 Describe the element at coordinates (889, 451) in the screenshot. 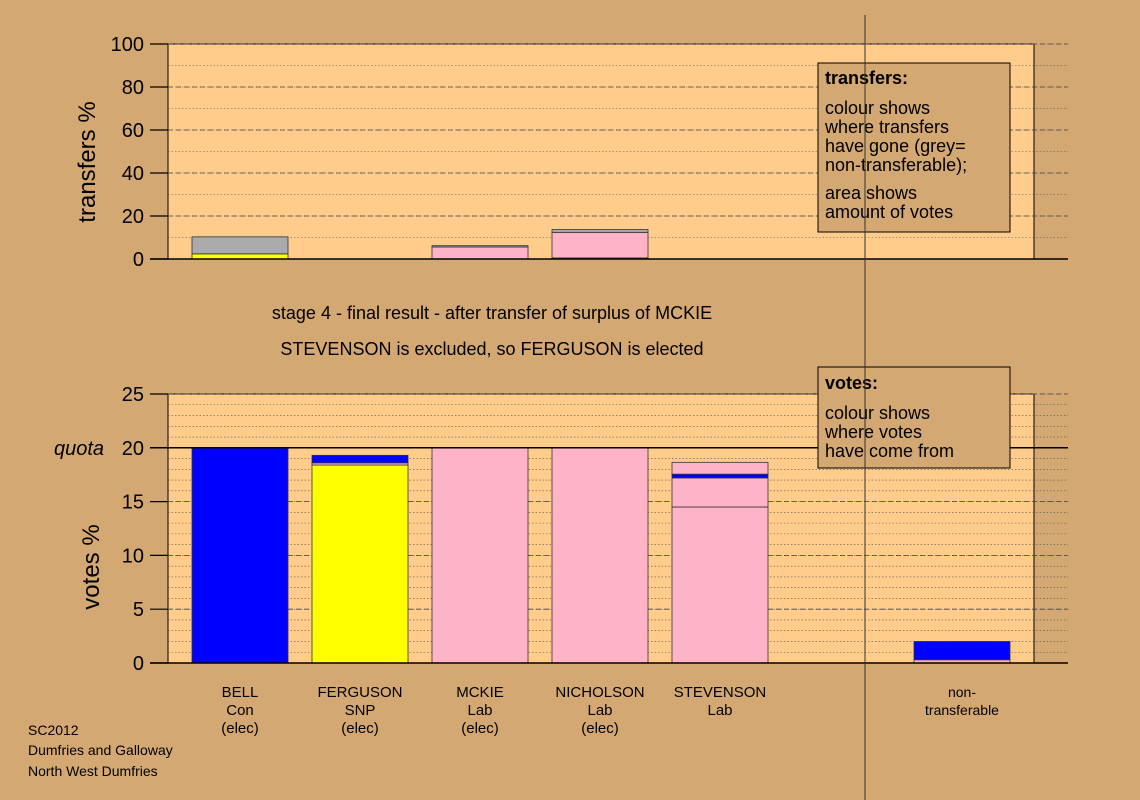

I see `votes-legend-line: have come from` at that location.